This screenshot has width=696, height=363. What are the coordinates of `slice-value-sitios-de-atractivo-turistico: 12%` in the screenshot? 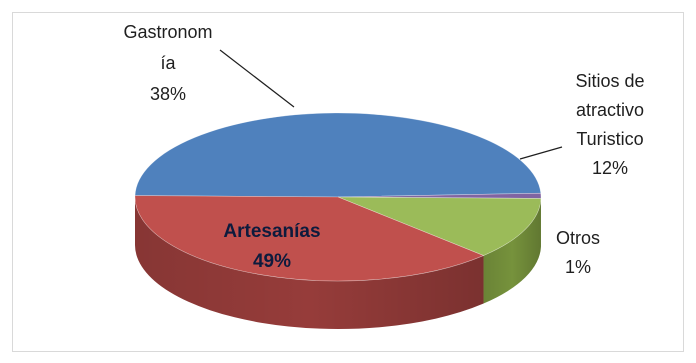 It's located at (610, 168).